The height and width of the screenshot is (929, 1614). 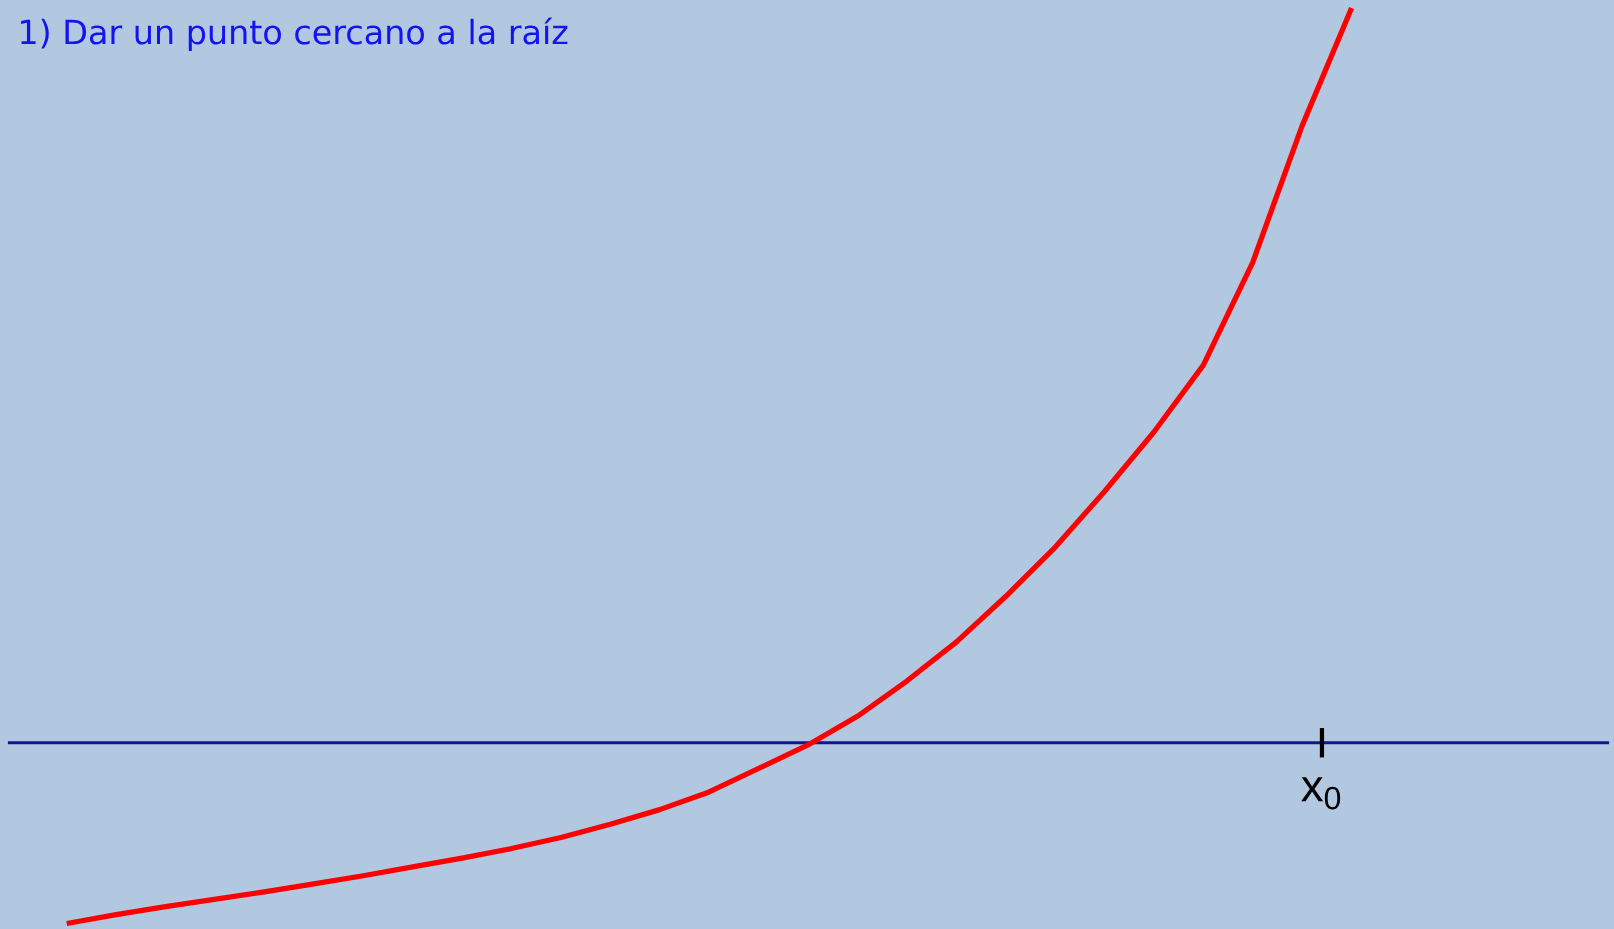 What do you see at coordinates (294, 34) in the screenshot?
I see `chart-title: 1) Dar un punto cercano a la raíz` at bounding box center [294, 34].